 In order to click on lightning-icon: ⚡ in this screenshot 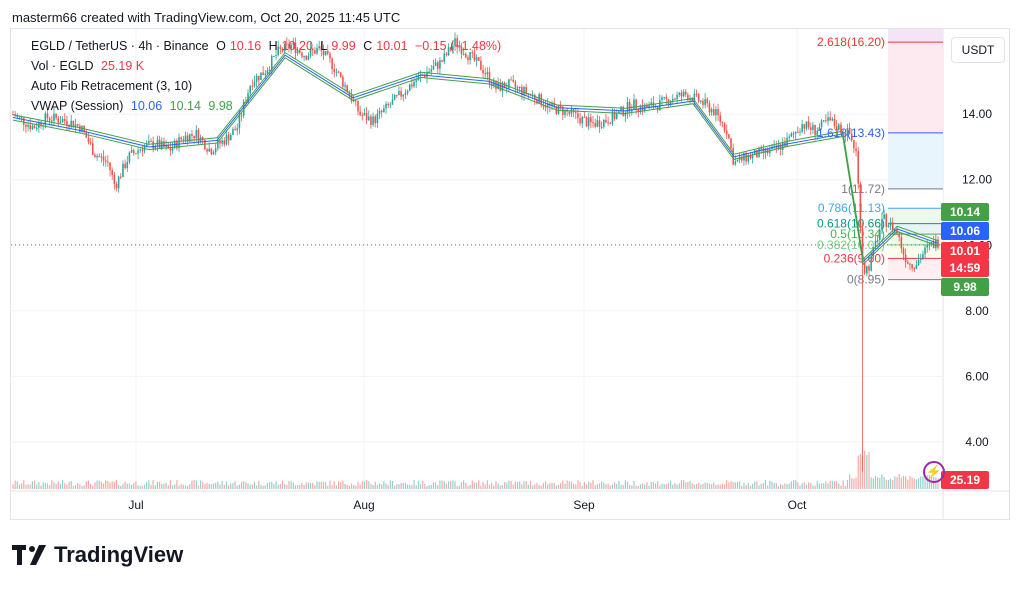, I will do `click(934, 472)`.